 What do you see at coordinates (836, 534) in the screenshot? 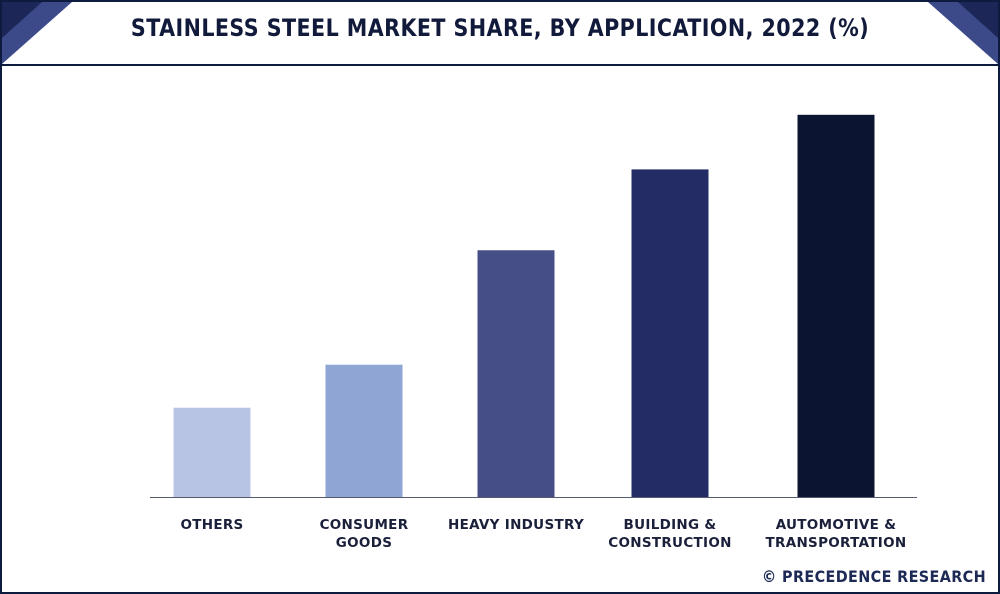
I see `x-tick-label: AUTOMOTIVE & TRANSPORTATION` at bounding box center [836, 534].